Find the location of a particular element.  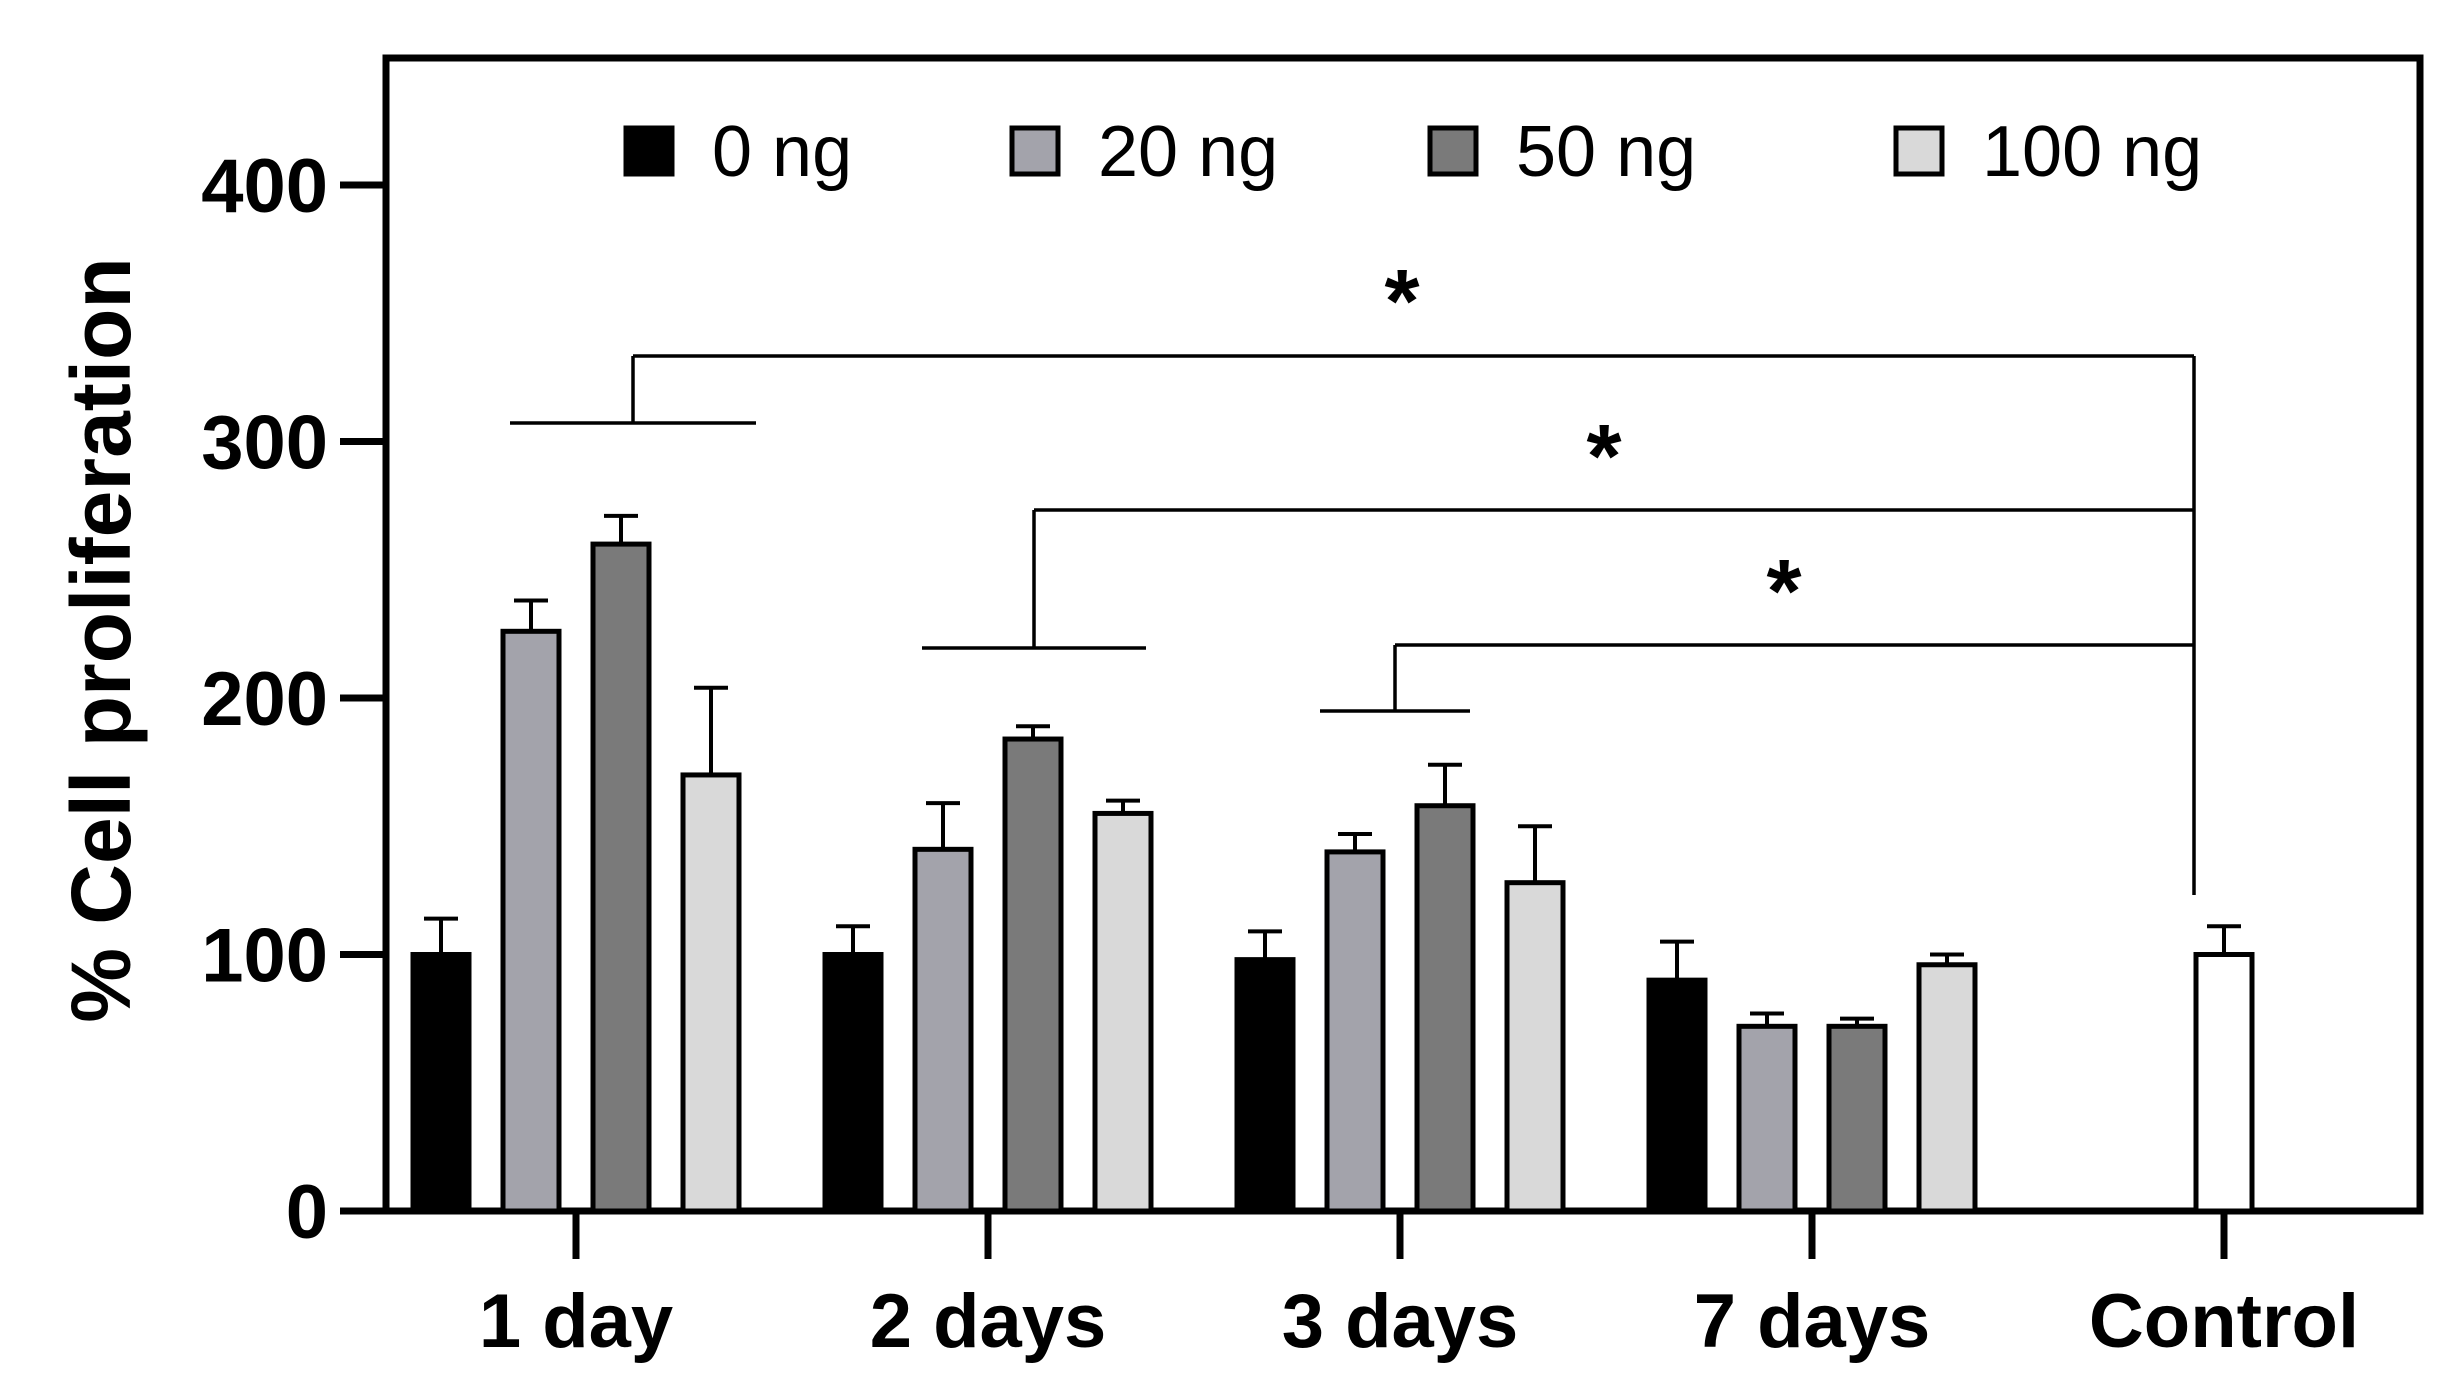

y-tick-label: 0 is located at coordinates (307, 1212).